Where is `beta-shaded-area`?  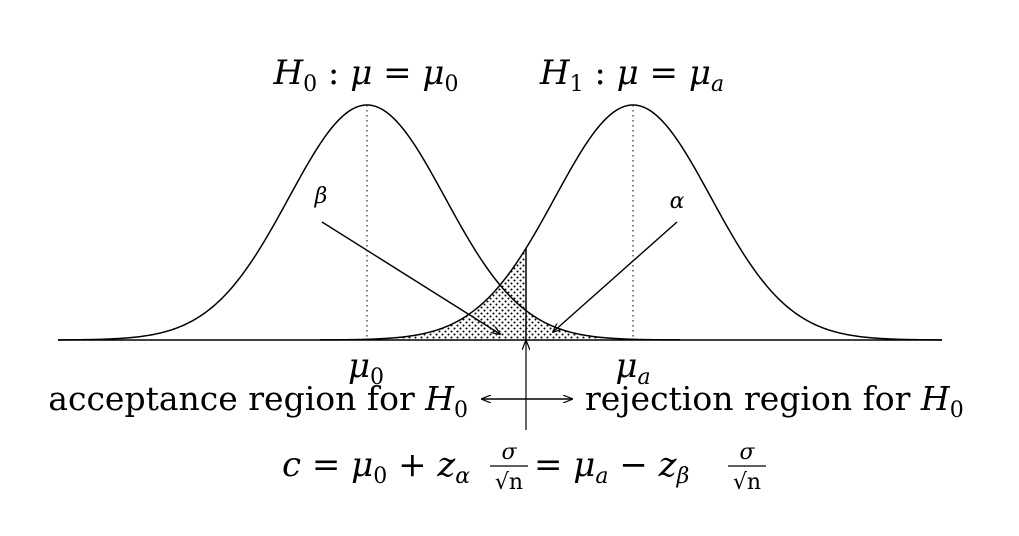 beta-shaded-area is located at coordinates (423, 294).